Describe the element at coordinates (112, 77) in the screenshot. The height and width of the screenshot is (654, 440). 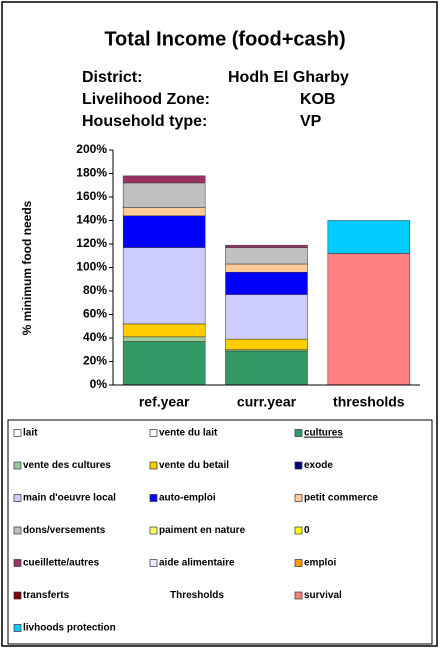
I see `info-label: District:` at that location.